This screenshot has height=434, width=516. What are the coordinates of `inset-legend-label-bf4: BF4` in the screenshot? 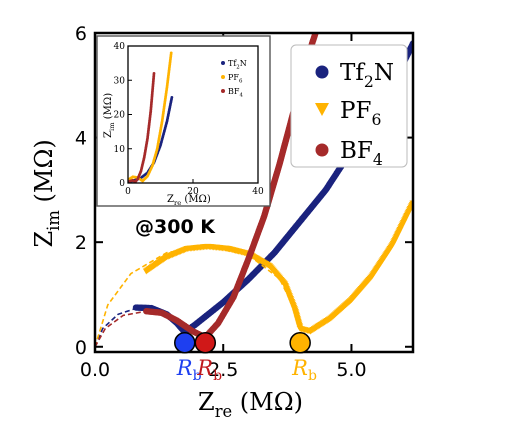 It's located at (235, 92).